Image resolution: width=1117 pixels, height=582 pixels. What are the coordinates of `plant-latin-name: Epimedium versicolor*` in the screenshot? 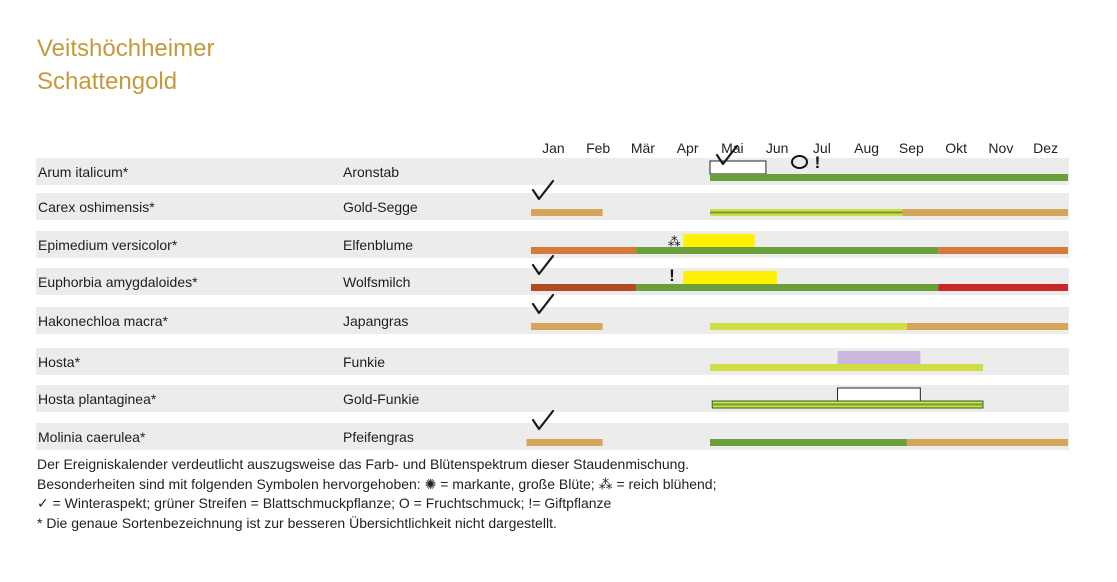 It's located at (108, 245).